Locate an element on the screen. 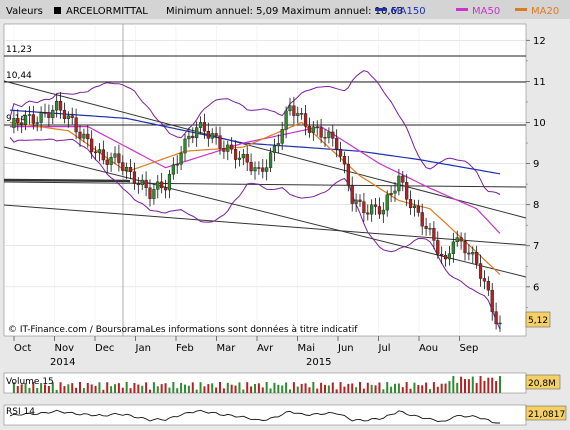 This screenshot has width=570, height=430. volume-bars is located at coordinates (256, 384).